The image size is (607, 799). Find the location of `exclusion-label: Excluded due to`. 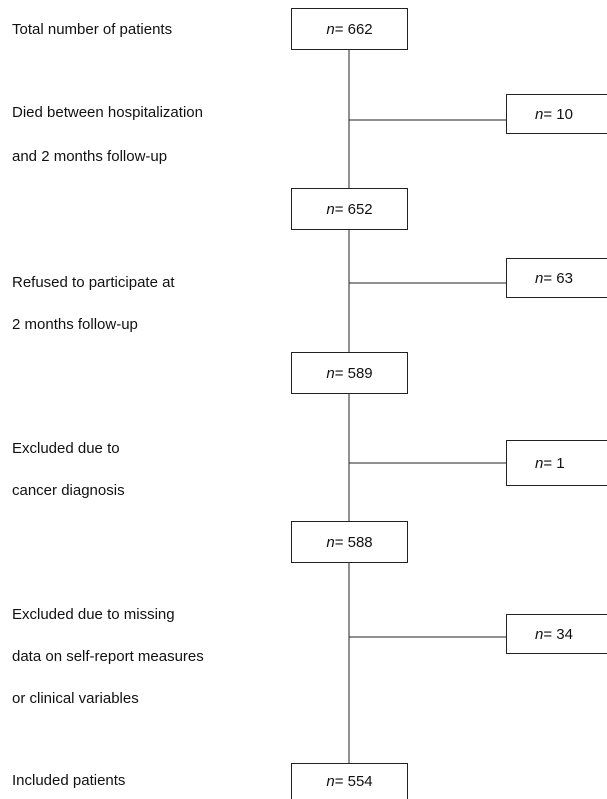

exclusion-label: Excluded due to is located at coordinates (66, 448).